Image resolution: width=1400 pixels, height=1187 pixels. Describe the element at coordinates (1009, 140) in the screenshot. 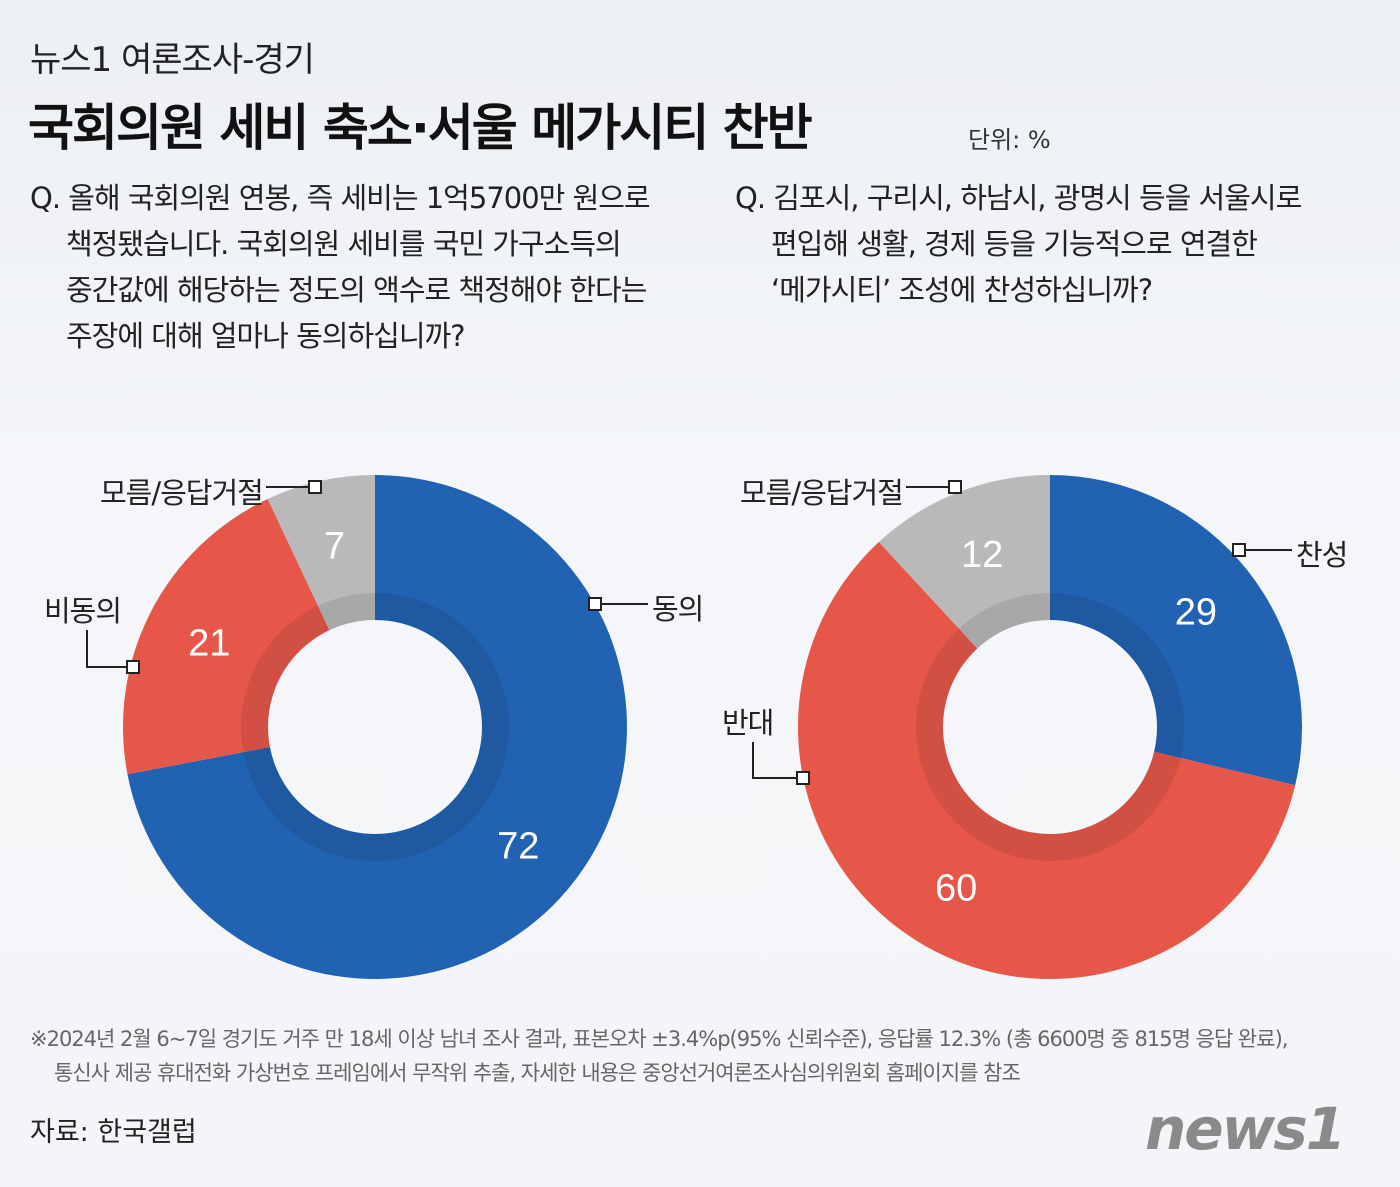

I see `unit-label: 단위: %` at that location.